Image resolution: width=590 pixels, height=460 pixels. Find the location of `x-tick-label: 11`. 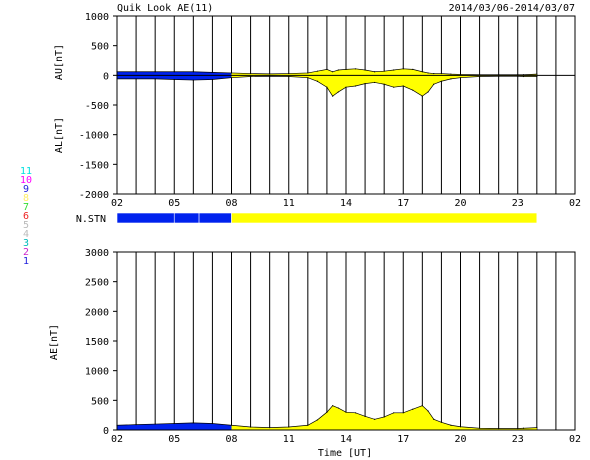

x-tick-label: 11 is located at coordinates (289, 439).